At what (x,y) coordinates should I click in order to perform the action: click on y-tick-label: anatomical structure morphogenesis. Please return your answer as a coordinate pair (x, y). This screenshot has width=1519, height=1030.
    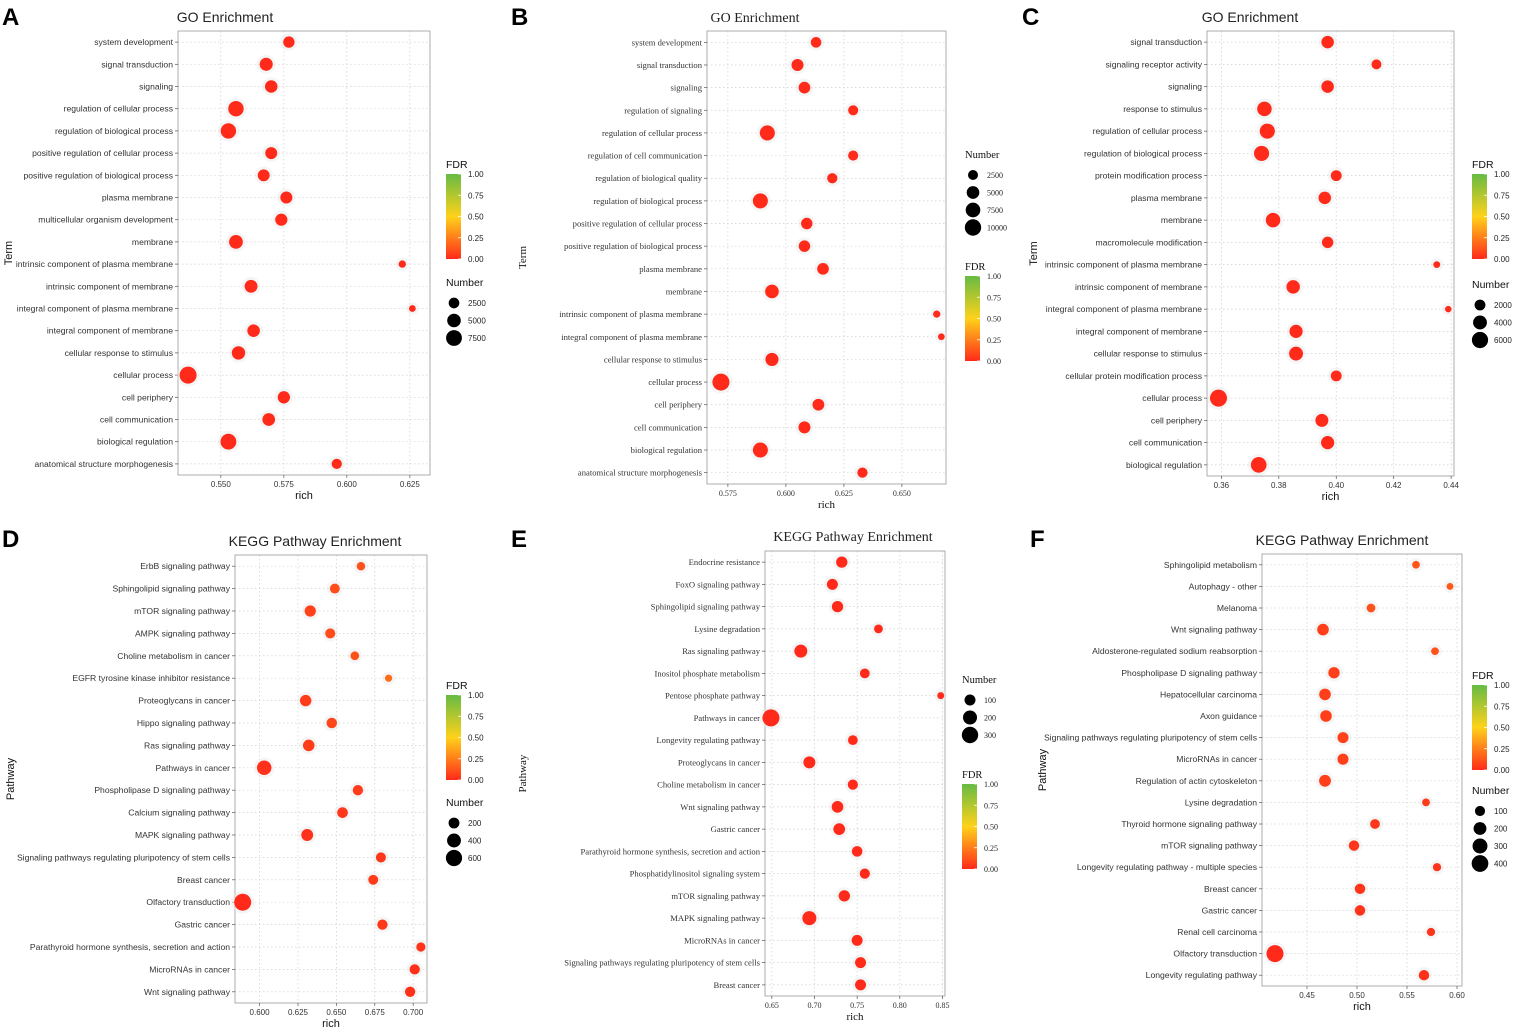
    Looking at the image, I should click on (640, 473).